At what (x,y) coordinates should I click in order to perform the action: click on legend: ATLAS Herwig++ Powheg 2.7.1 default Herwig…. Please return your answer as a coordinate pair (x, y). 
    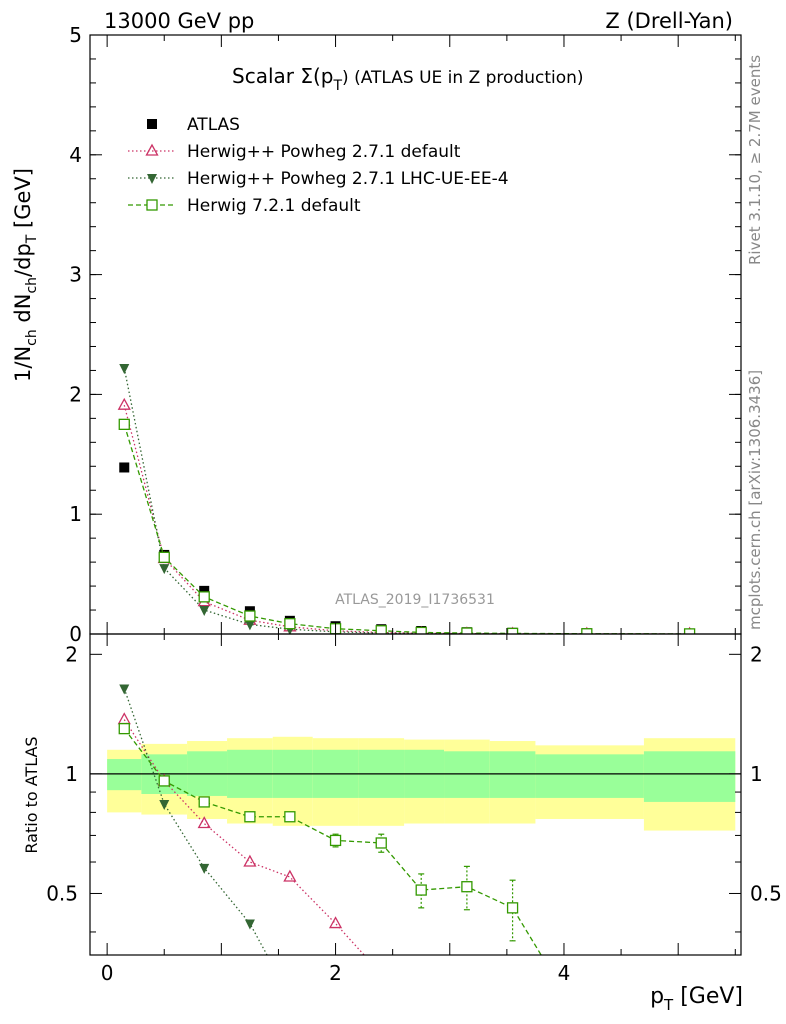
    Looking at the image, I should click on (318, 165).